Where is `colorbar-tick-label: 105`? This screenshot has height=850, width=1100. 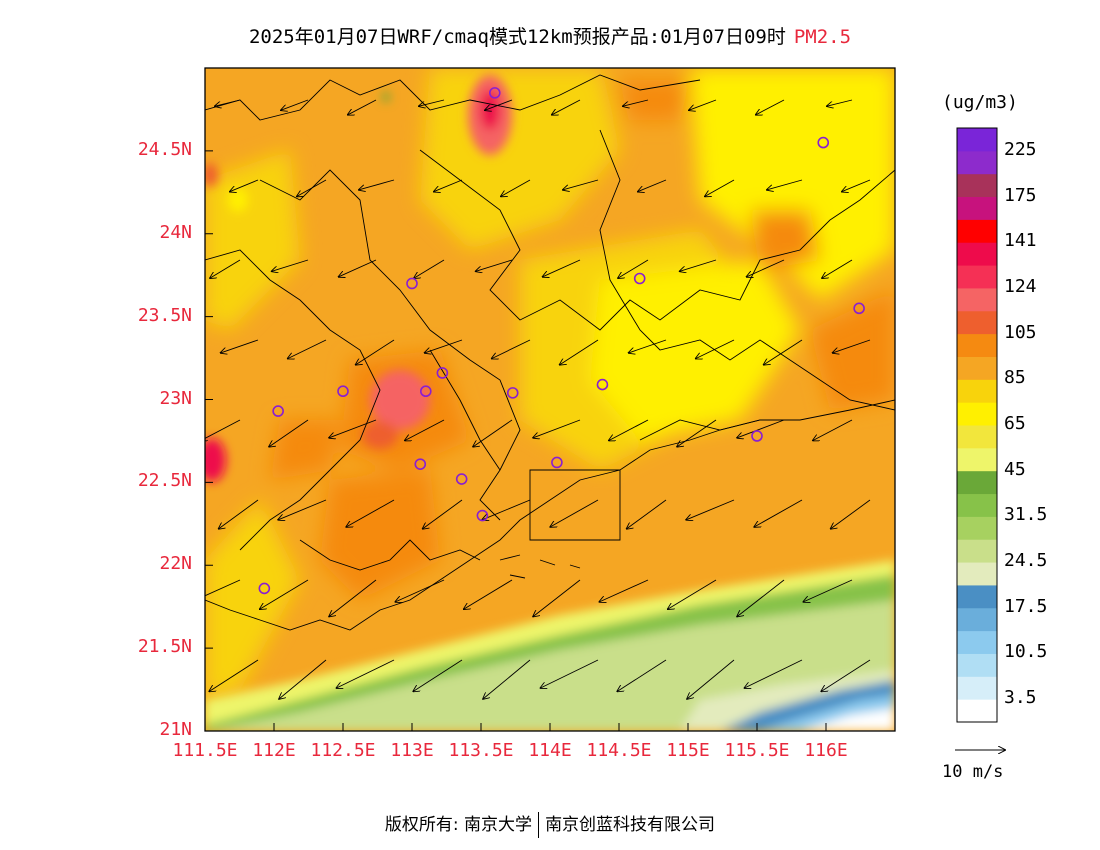
colorbar-tick-label: 105 is located at coordinates (1020, 332).